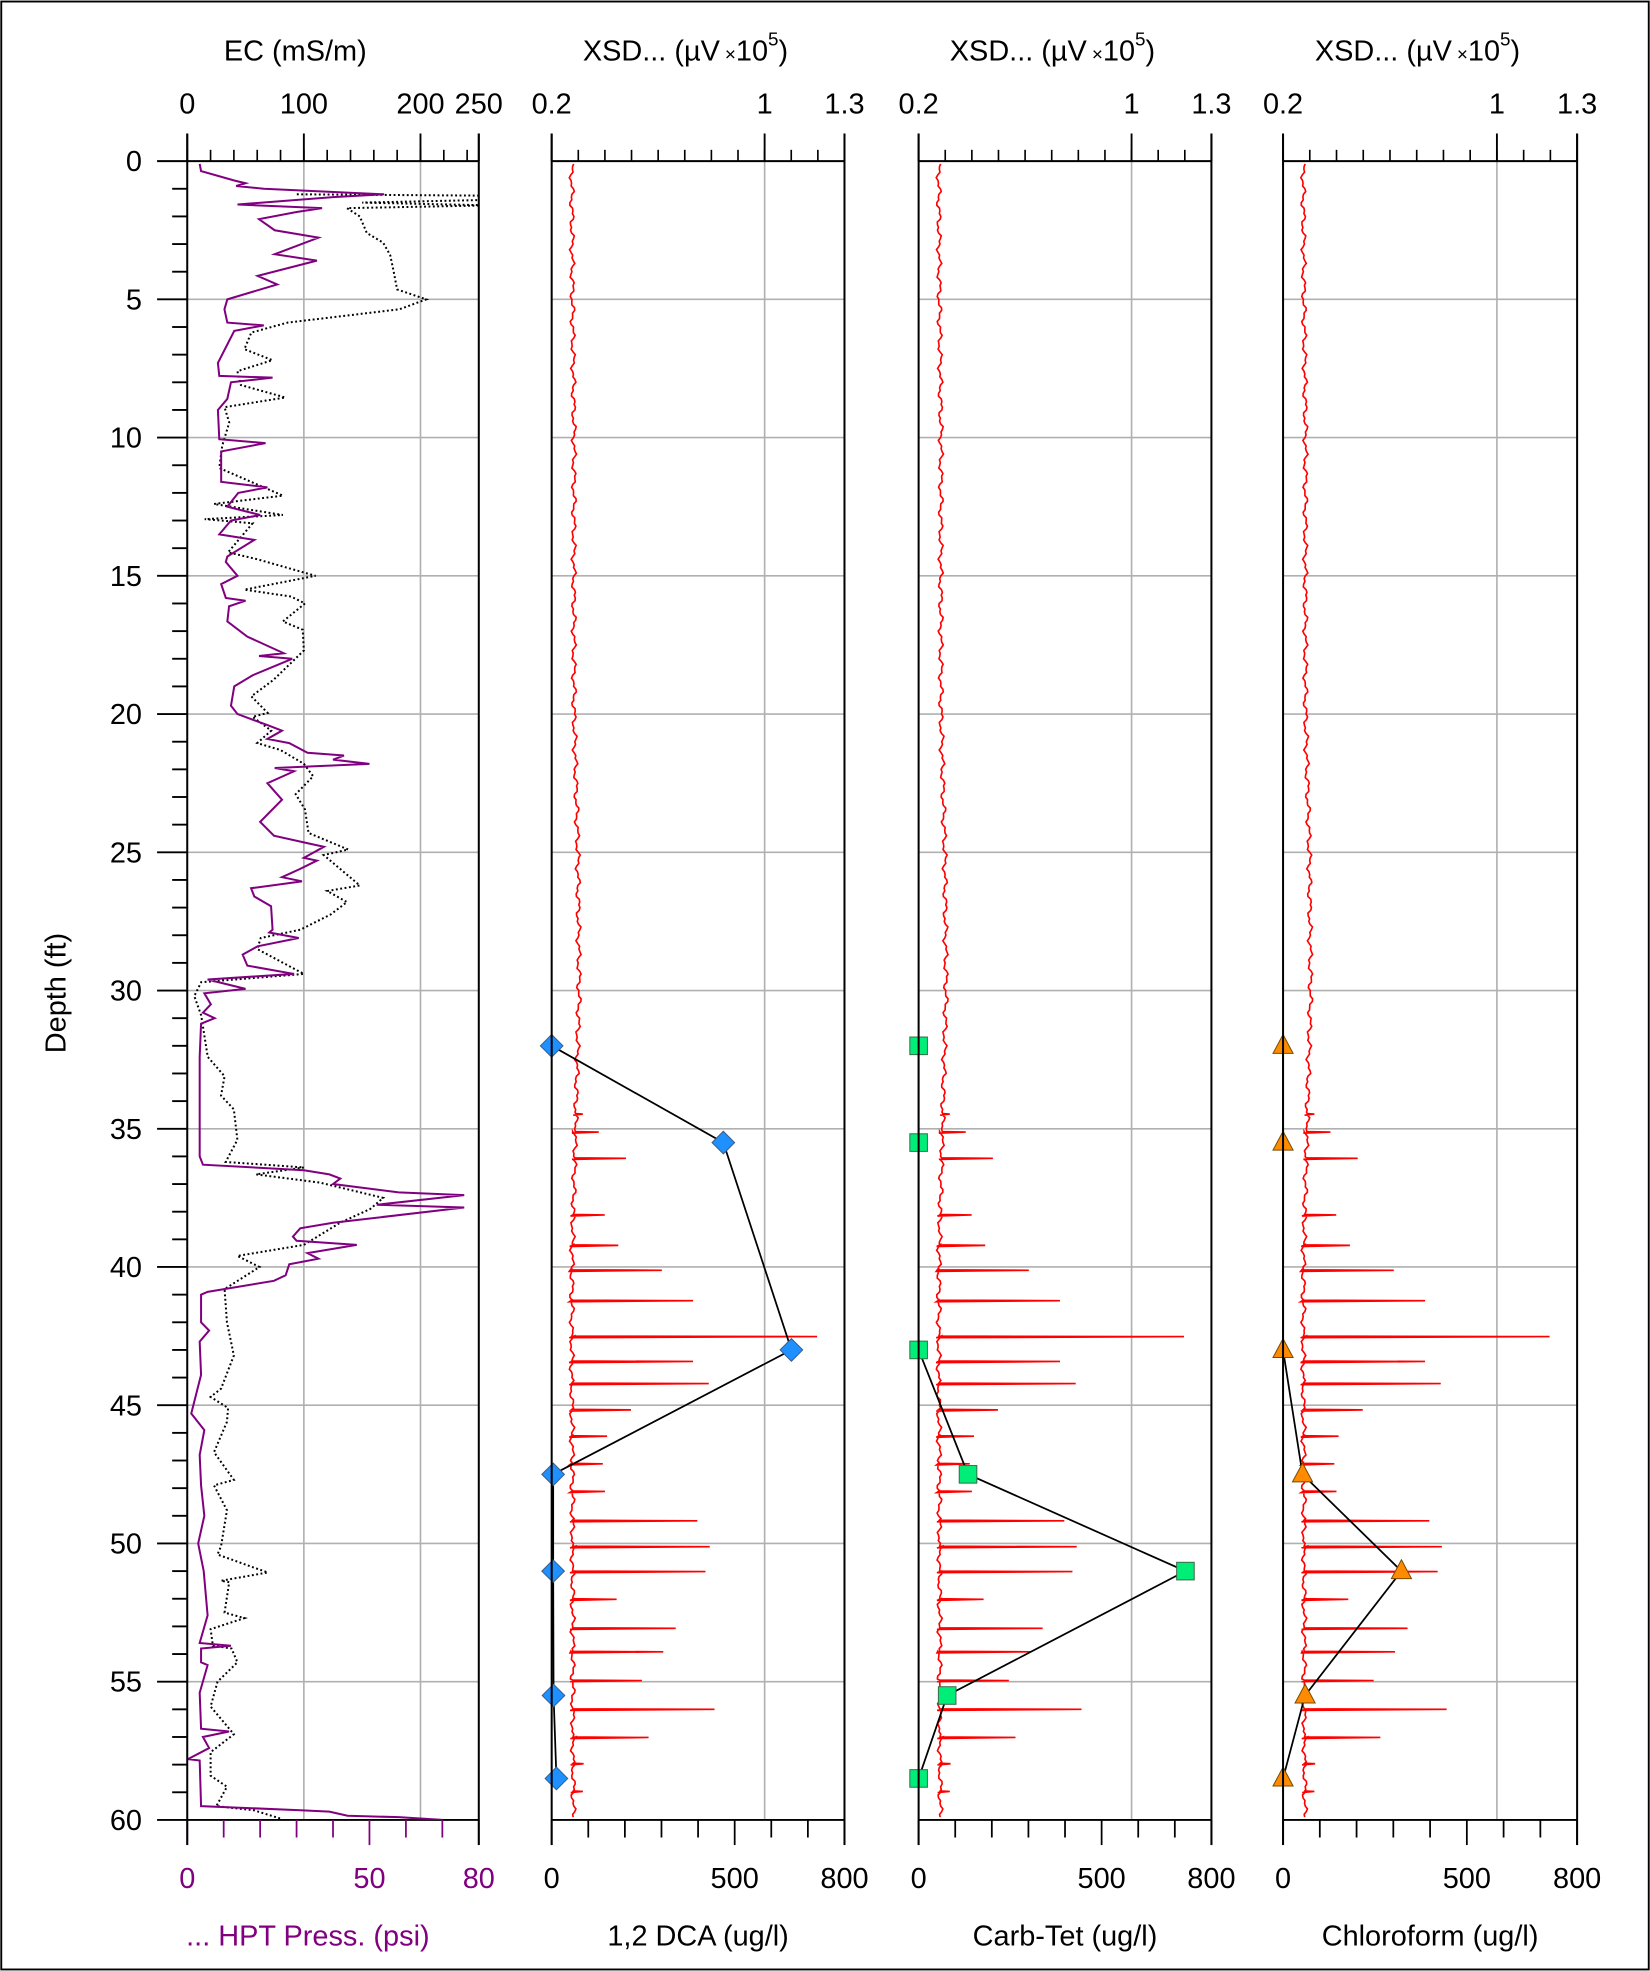  Describe the element at coordinates (126, 853) in the screenshot. I see `depth-tick-label: 25` at that location.